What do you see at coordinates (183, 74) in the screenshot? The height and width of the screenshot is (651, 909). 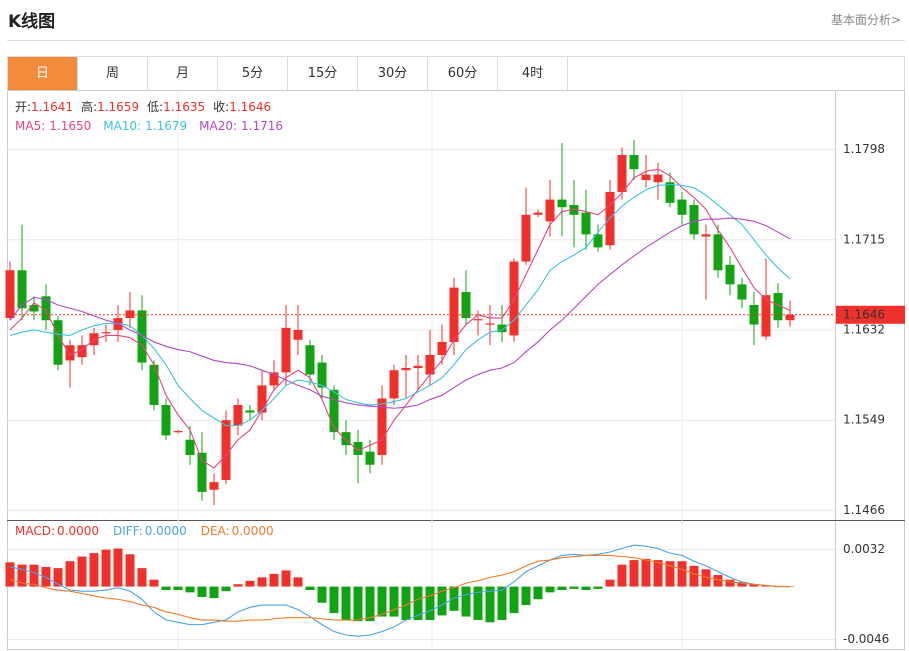 I see `period-tab: 月` at bounding box center [183, 74].